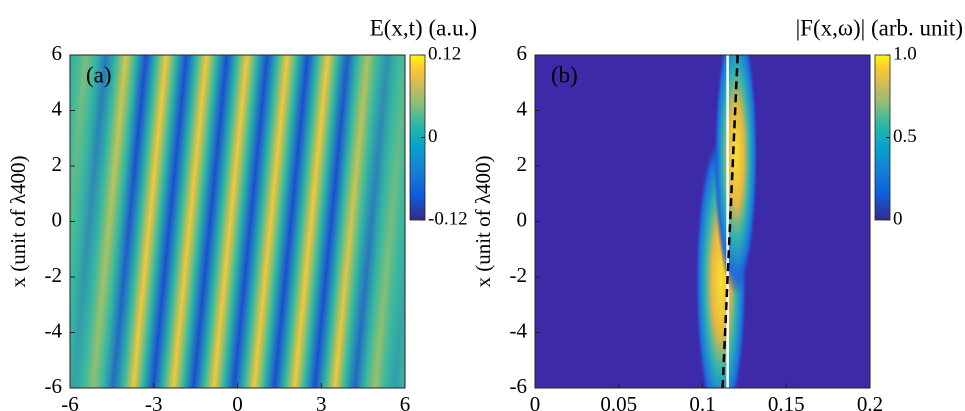  What do you see at coordinates (702, 401) in the screenshot?
I see `x-tick-label: 0.1` at bounding box center [702, 401].